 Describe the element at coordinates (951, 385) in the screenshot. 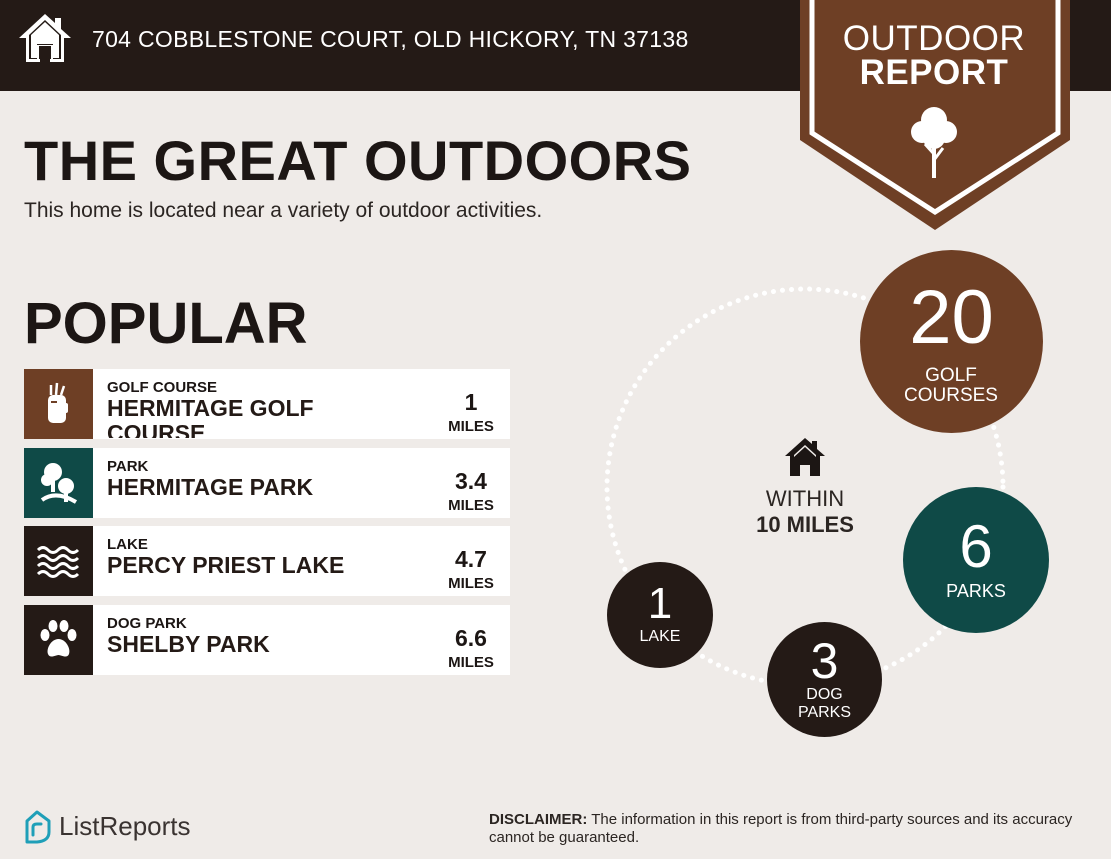

I see `count-label: GOLF COURSES` at that location.